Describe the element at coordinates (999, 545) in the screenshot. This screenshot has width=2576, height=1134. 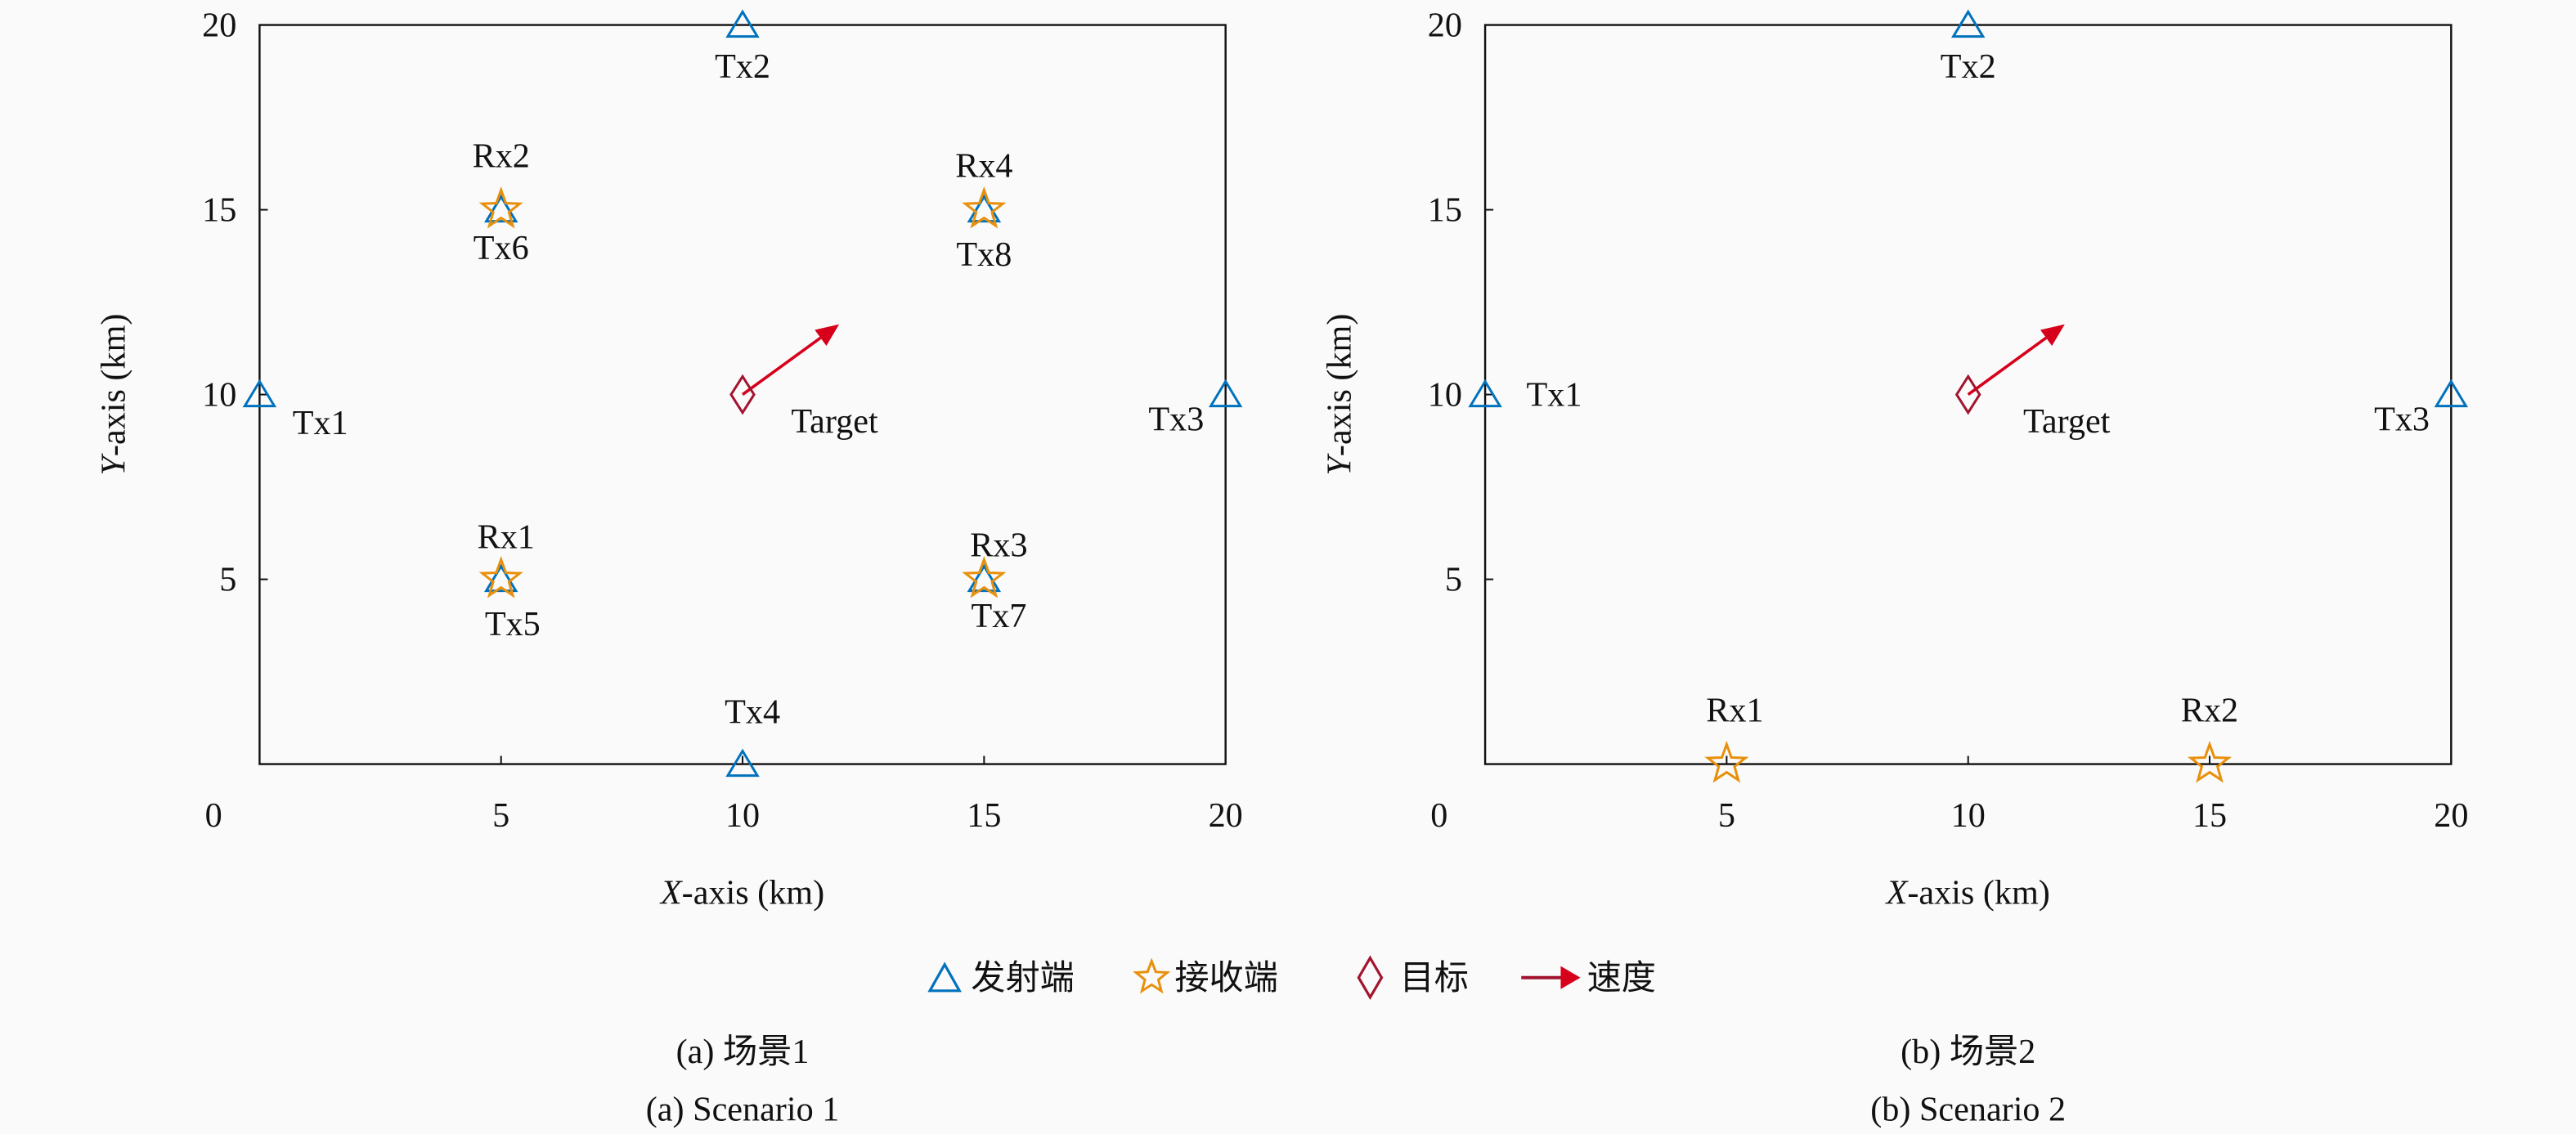
I see `receiver-label: Rx3` at that location.